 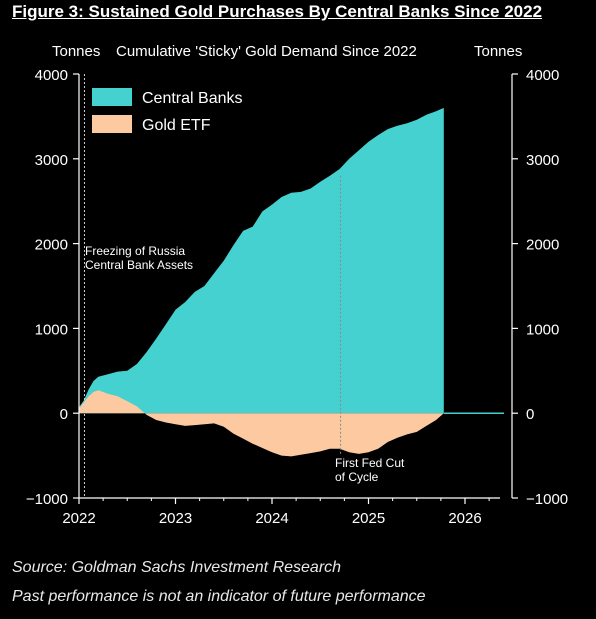 I want to click on left-axis-unit-label: Tonnes, so click(x=76, y=51).